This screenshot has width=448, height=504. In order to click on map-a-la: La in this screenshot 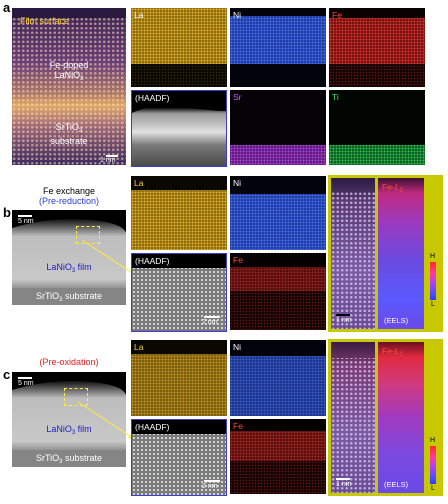, I will do `click(179, 47)`.